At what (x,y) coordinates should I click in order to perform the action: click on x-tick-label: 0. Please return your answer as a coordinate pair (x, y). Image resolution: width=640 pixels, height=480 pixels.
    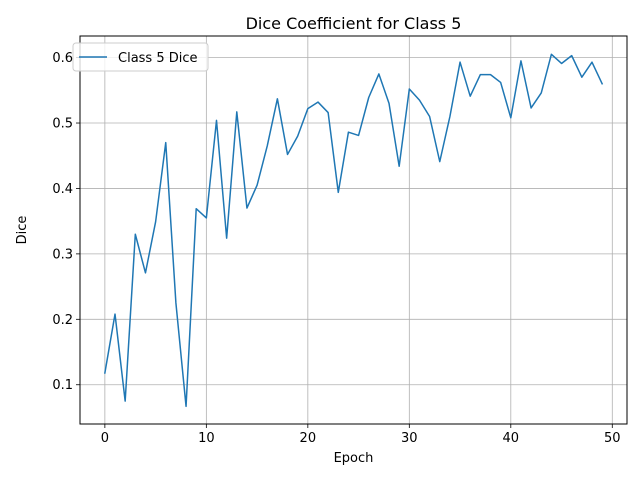
    Looking at the image, I should click on (105, 438).